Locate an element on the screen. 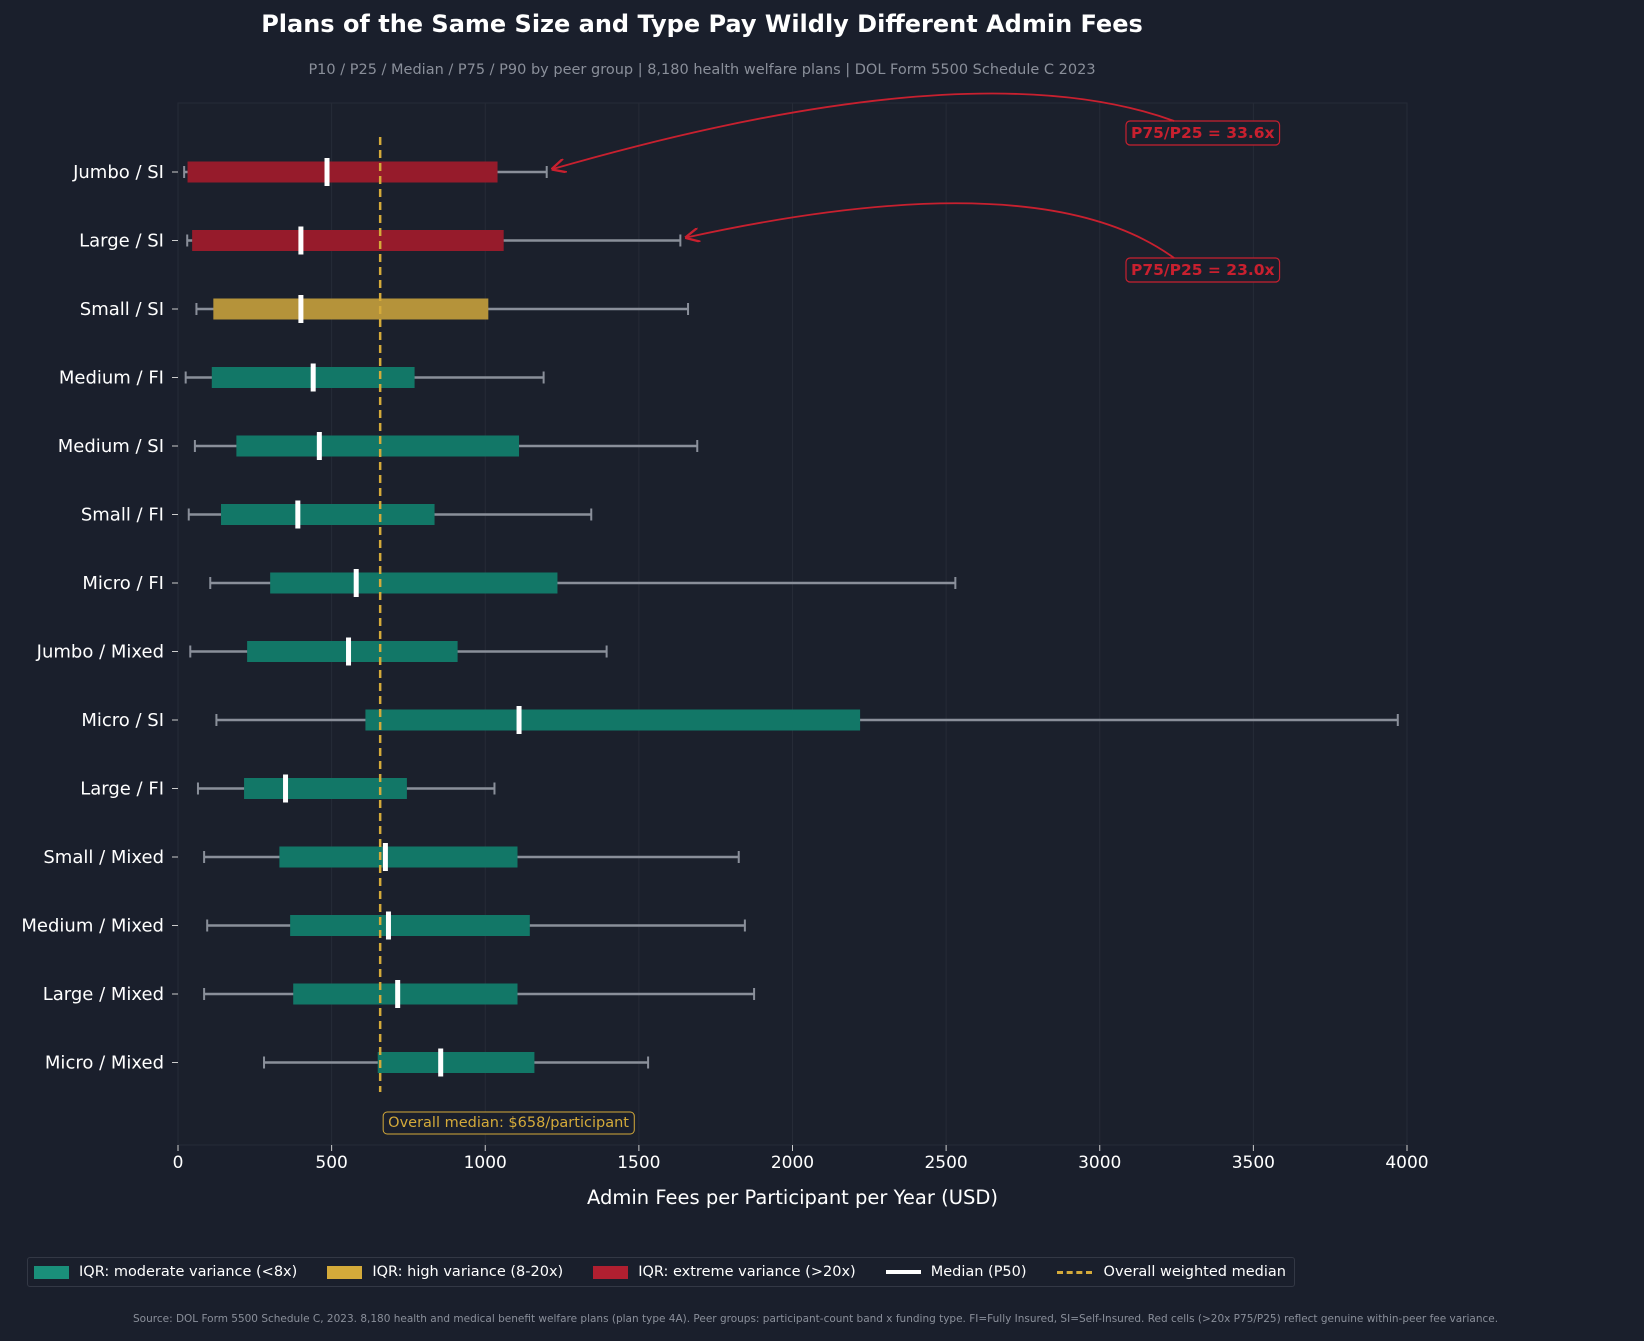  peer-group-row: Medium / FI is located at coordinates (302, 377).